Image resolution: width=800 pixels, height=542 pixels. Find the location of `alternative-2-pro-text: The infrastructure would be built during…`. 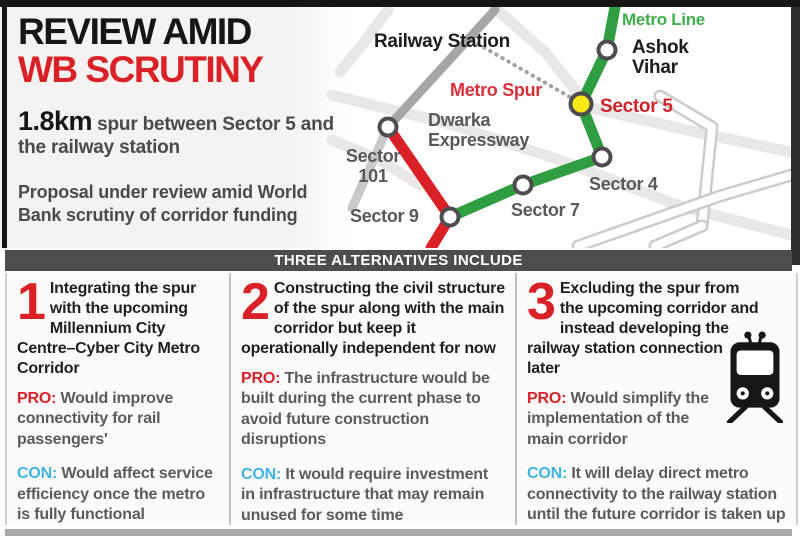

alternative-2-pro-text: The infrastructure would be built during… is located at coordinates (365, 409).